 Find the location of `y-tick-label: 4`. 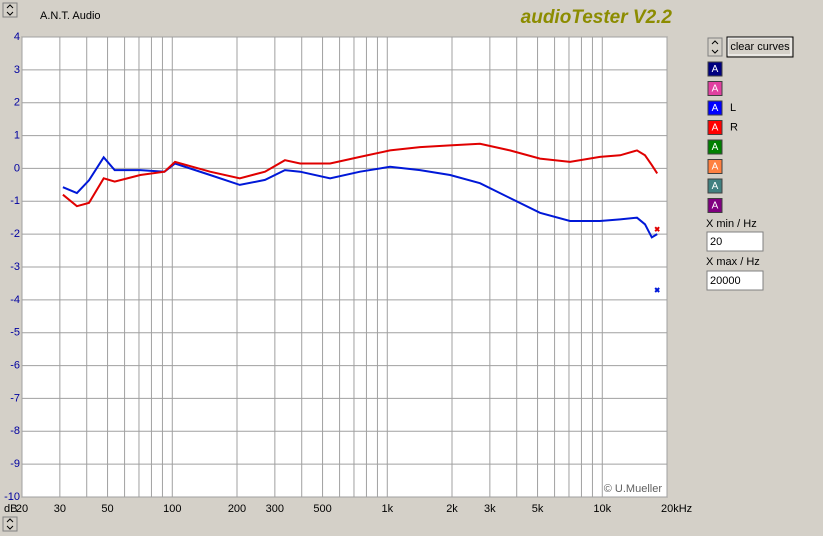

y-tick-label: 4 is located at coordinates (17, 37).